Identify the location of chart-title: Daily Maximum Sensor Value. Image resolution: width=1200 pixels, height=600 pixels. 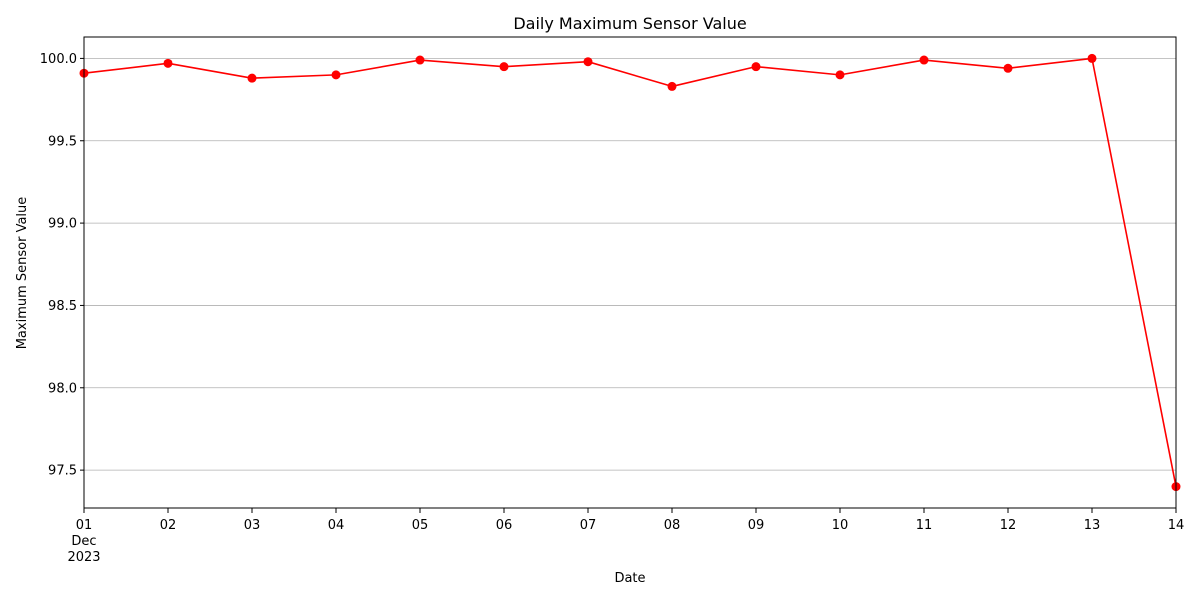
(629, 23).